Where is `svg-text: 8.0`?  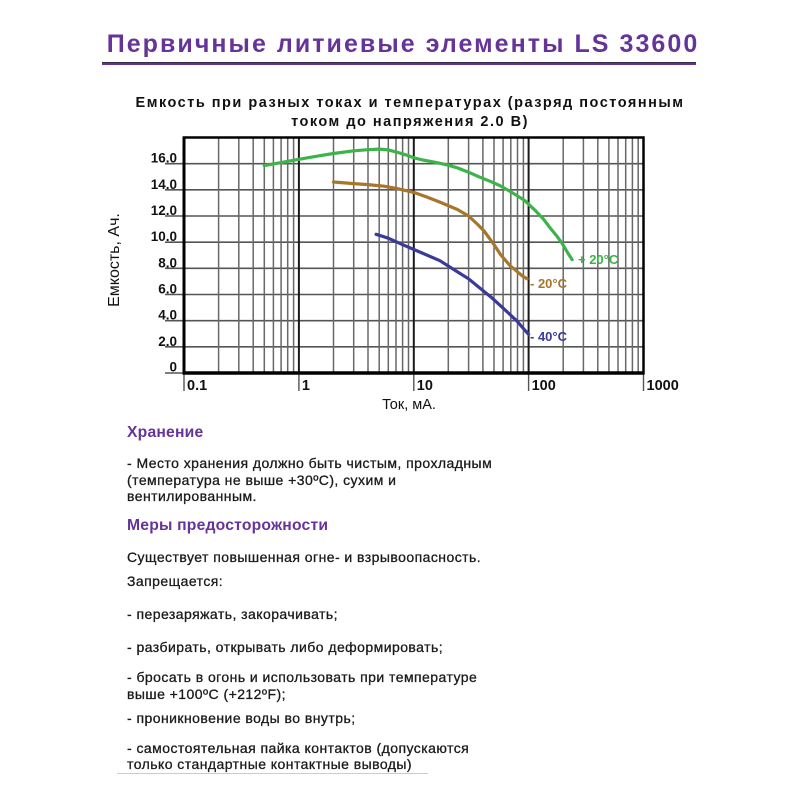 svg-text: 8.0 is located at coordinates (167, 262).